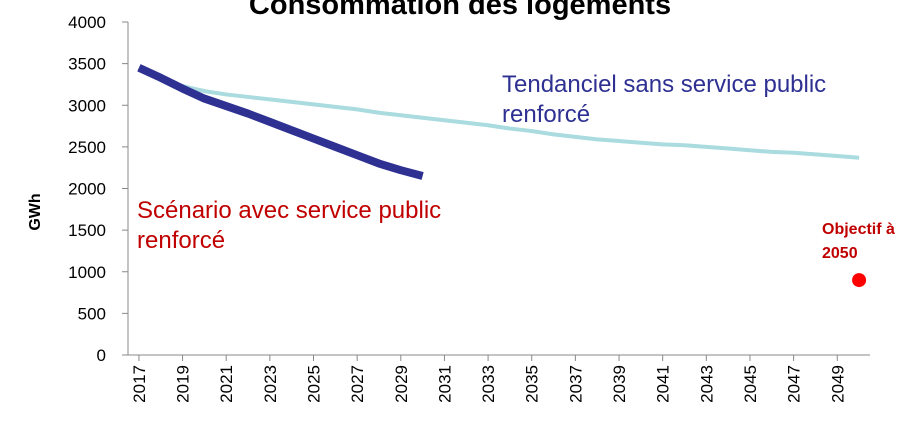 The height and width of the screenshot is (427, 923). What do you see at coordinates (87, 147) in the screenshot?
I see `y-tick-label: 2500` at bounding box center [87, 147].